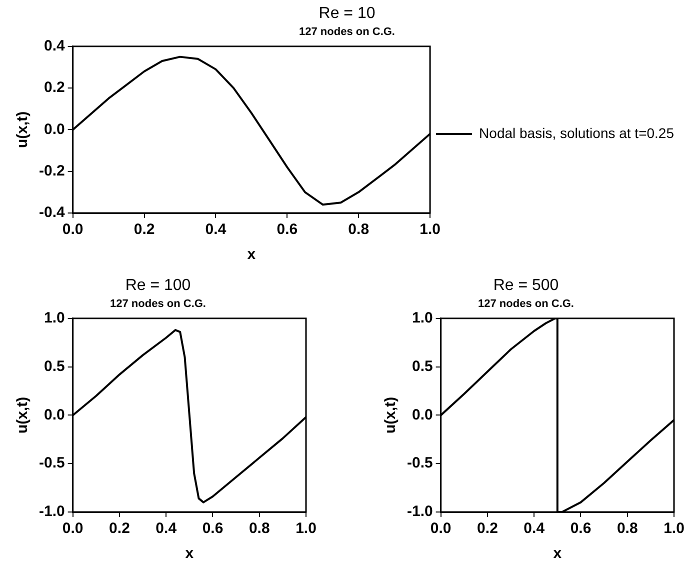 The width and height of the screenshot is (688, 567). I want to click on chart-title: Re = 500, so click(526, 285).